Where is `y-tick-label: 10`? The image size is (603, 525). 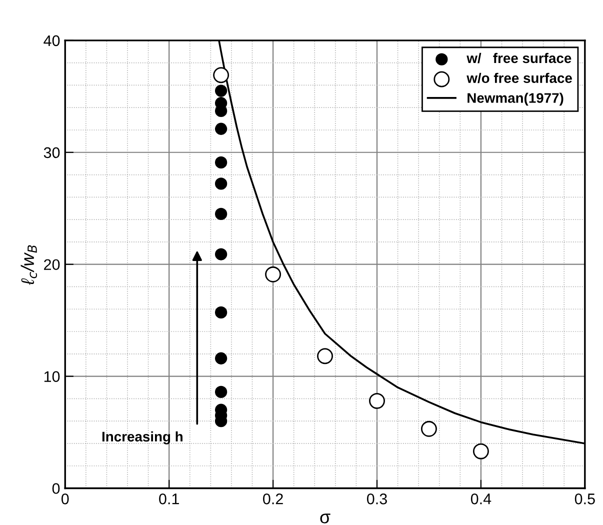
y-tick-label: 10 is located at coordinates (52, 376).